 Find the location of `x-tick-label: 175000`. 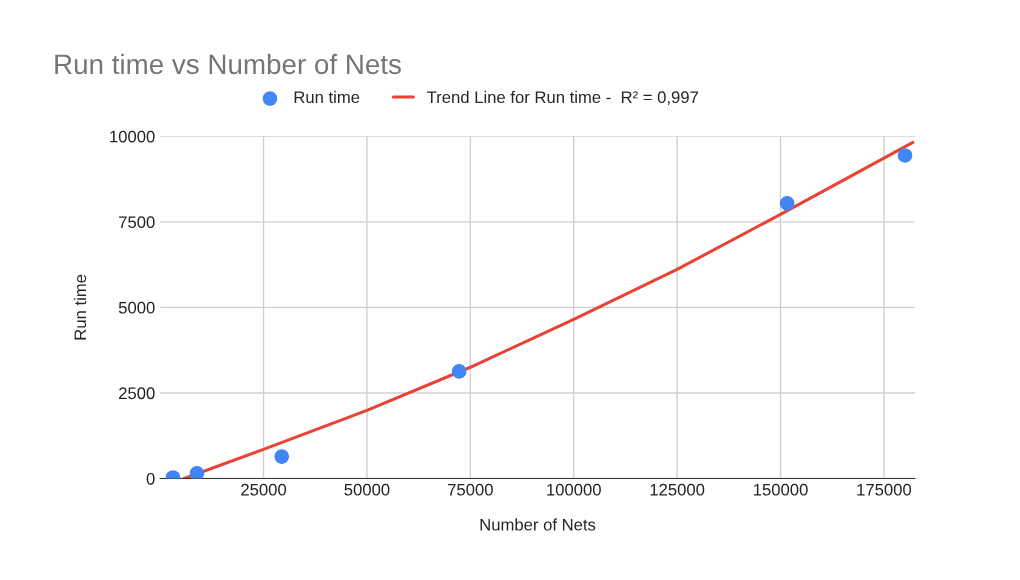

x-tick-label: 175000 is located at coordinates (884, 489).